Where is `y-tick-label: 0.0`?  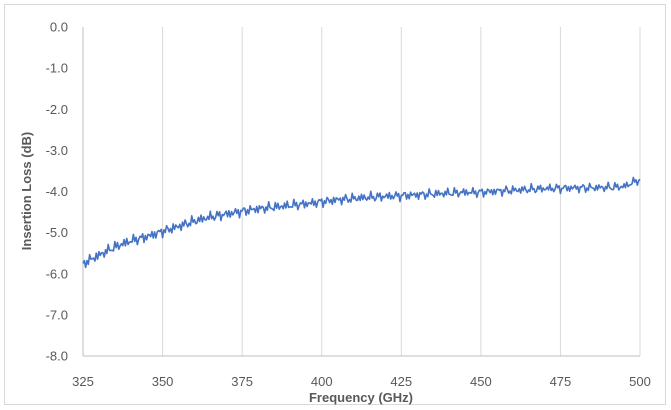
y-tick-label: 0.0 is located at coordinates (59, 27).